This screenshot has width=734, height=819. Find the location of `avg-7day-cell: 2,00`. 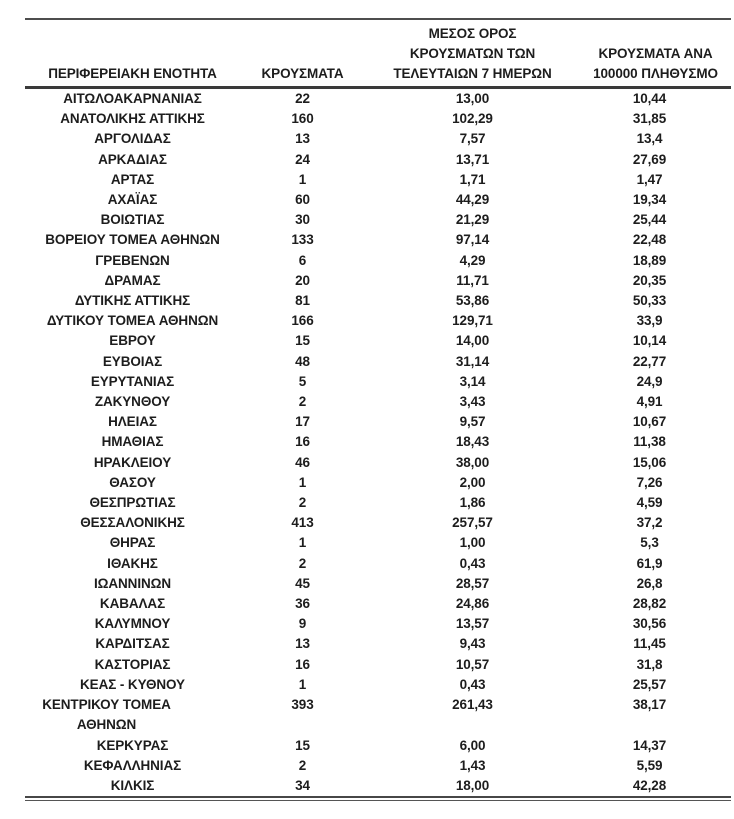

avg-7day-cell: 2,00 is located at coordinates (472, 482).